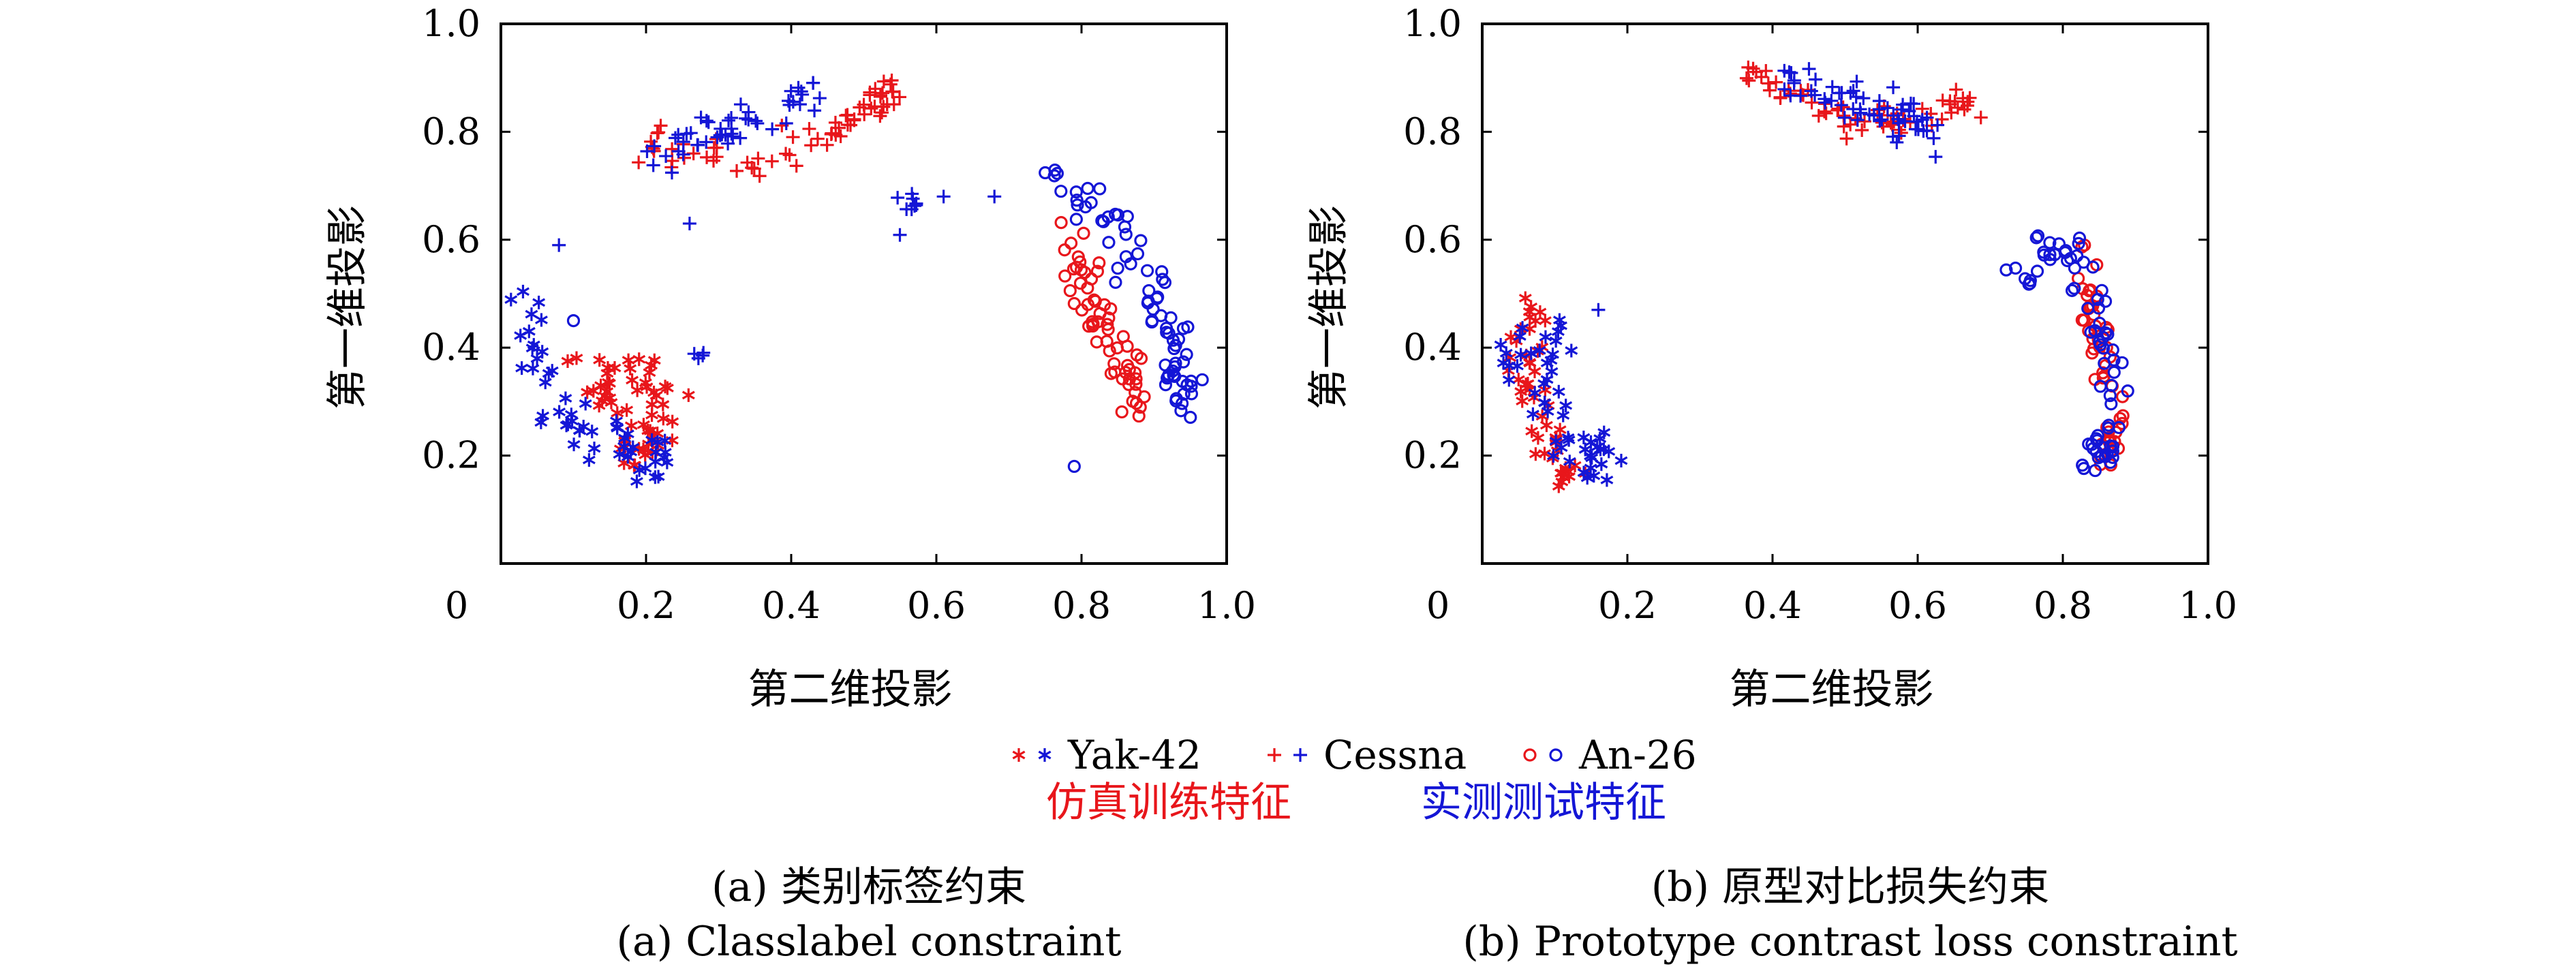  Describe the element at coordinates (1134, 755) in the screenshot. I see `legend-item-label: Yak-42` at that location.